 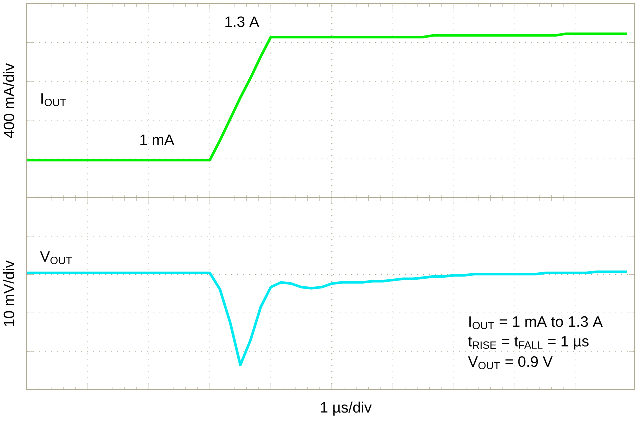 I want to click on text: I$_{OUT}$, so click(x=54, y=100).